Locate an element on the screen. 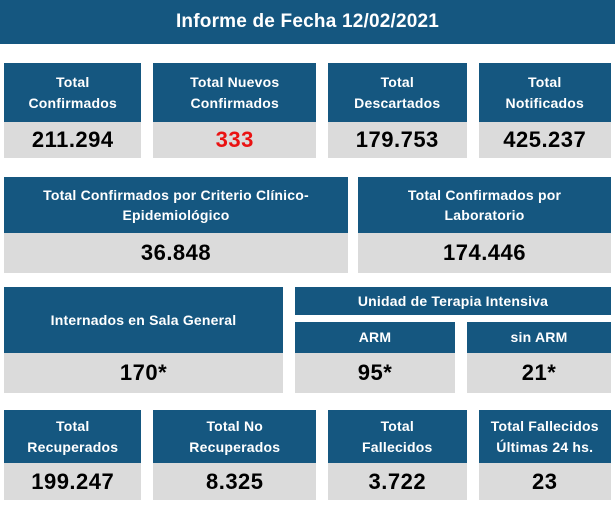  card-total-no-recuperados: Total No Recuperados 8.325 is located at coordinates (235, 455).